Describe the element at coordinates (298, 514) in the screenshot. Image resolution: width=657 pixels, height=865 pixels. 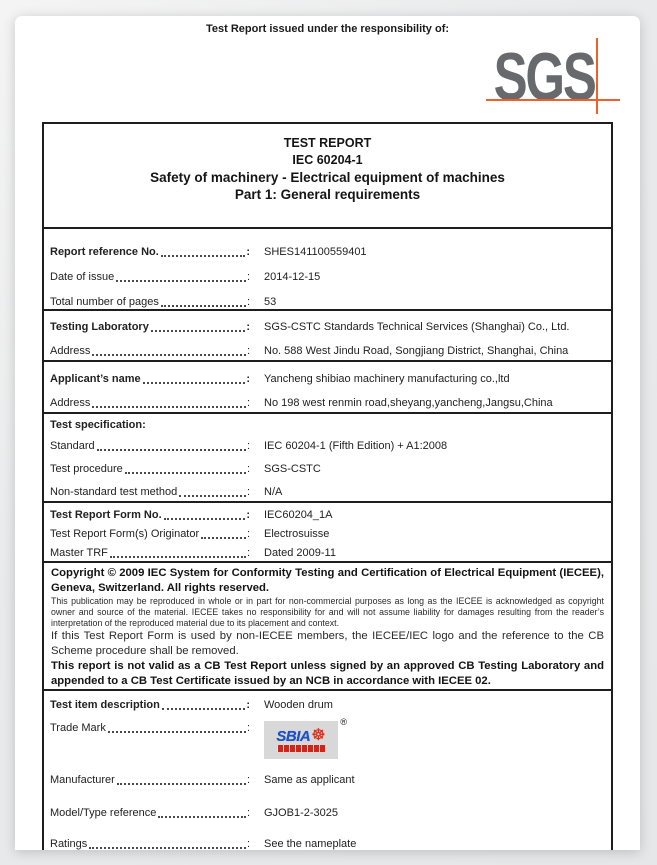
I see `field-value: IEC60204_1A` at that location.